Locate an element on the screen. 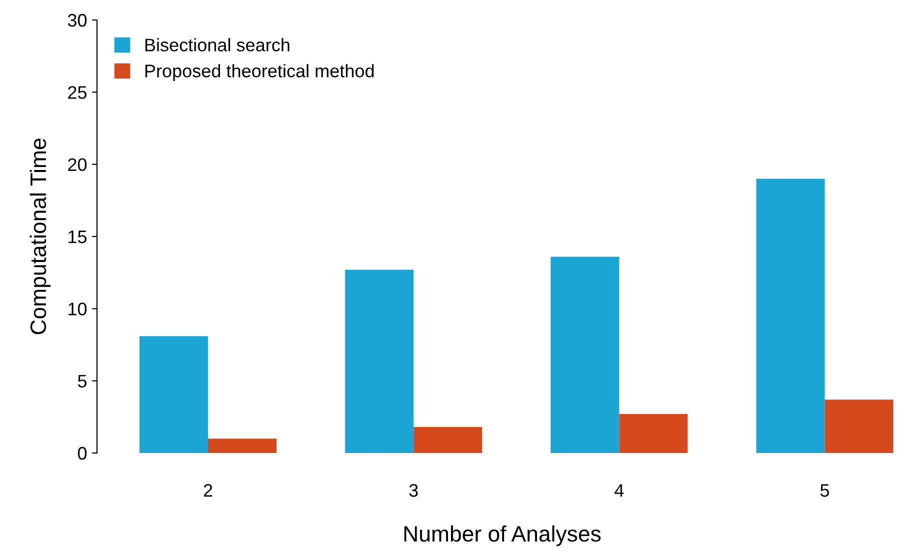 This screenshot has height=553, width=907. legend-label: Proposed theoretical method is located at coordinates (259, 72).